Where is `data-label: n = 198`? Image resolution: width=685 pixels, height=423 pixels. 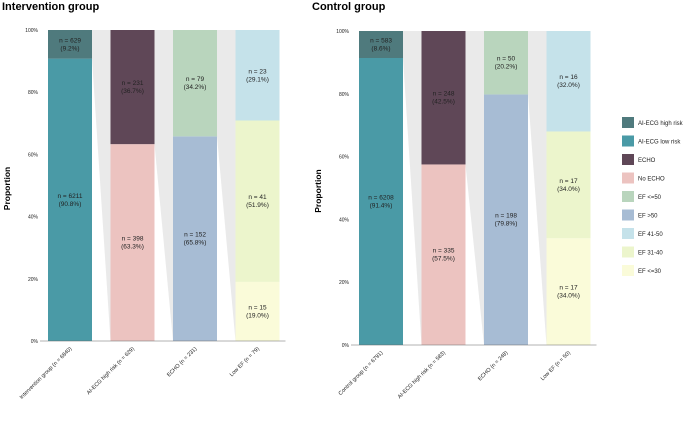 data-label: n = 198 is located at coordinates (506, 216).